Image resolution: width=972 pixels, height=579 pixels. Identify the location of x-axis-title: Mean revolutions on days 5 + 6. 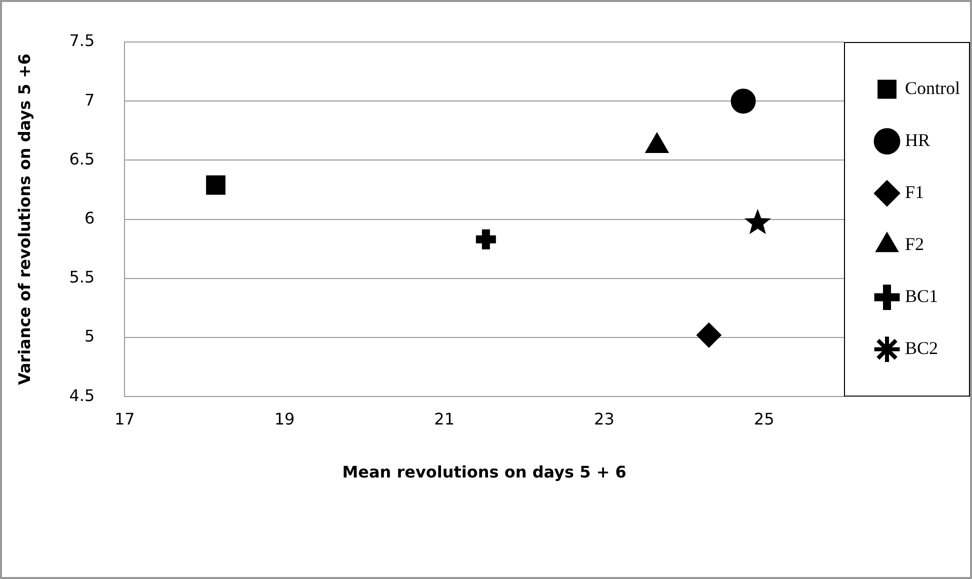
(484, 472).